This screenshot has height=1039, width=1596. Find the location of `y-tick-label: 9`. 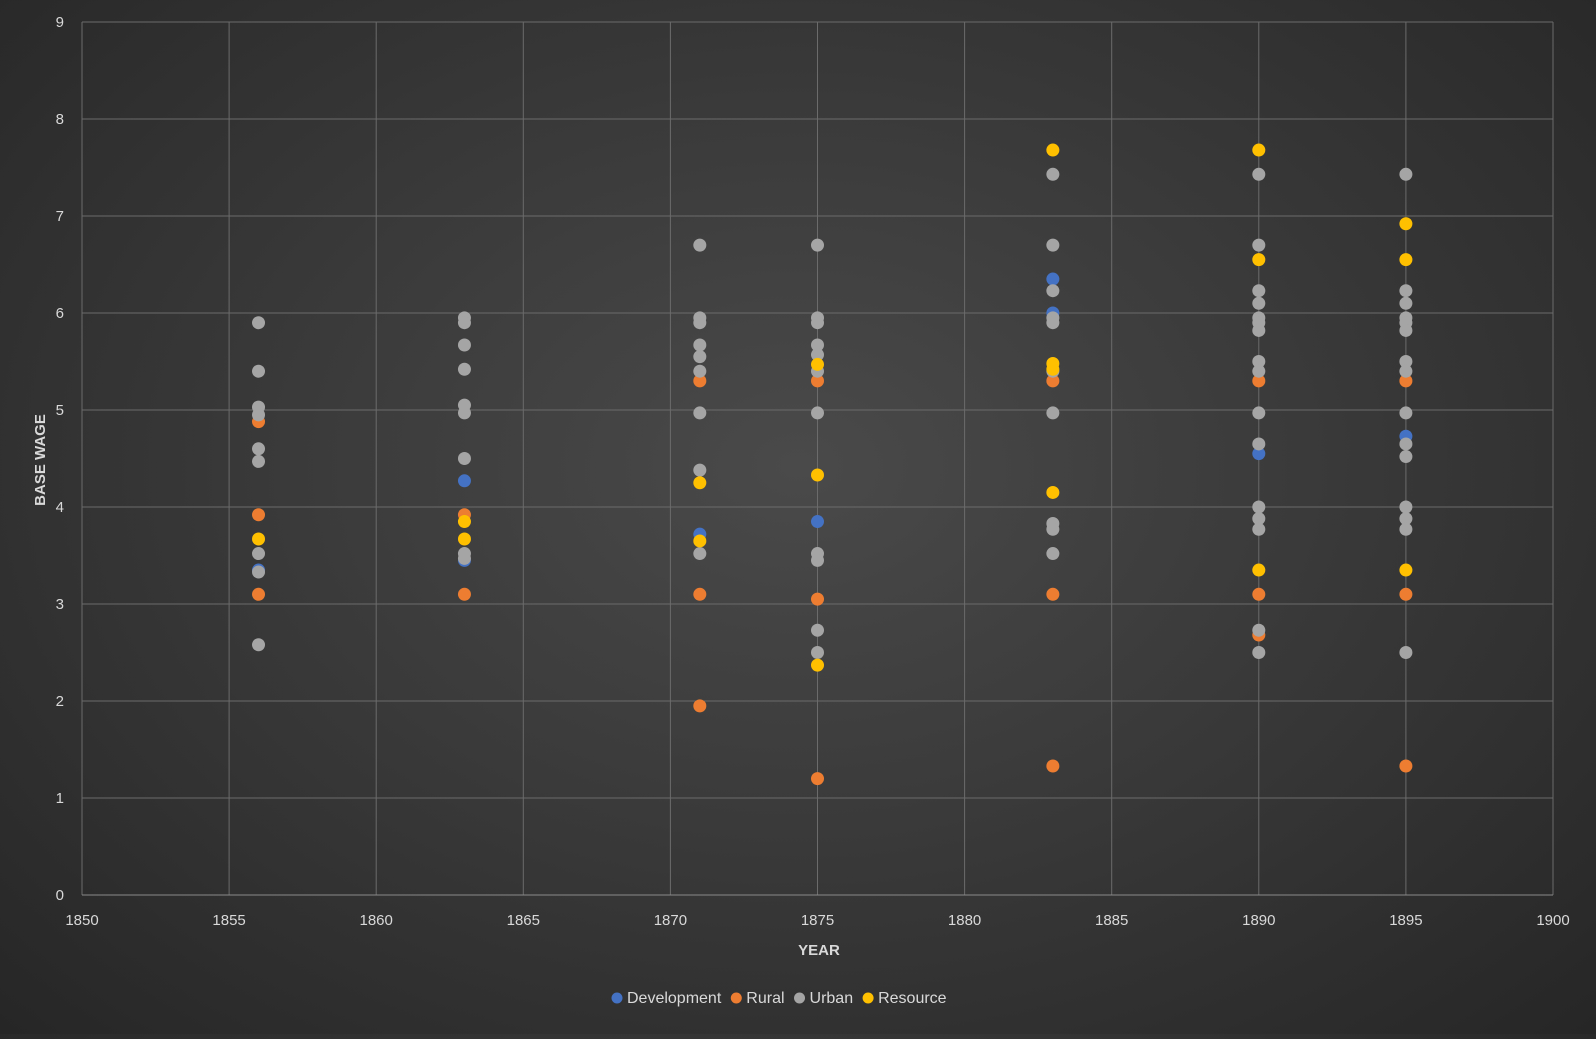

y-tick-label: 9 is located at coordinates (60, 22).